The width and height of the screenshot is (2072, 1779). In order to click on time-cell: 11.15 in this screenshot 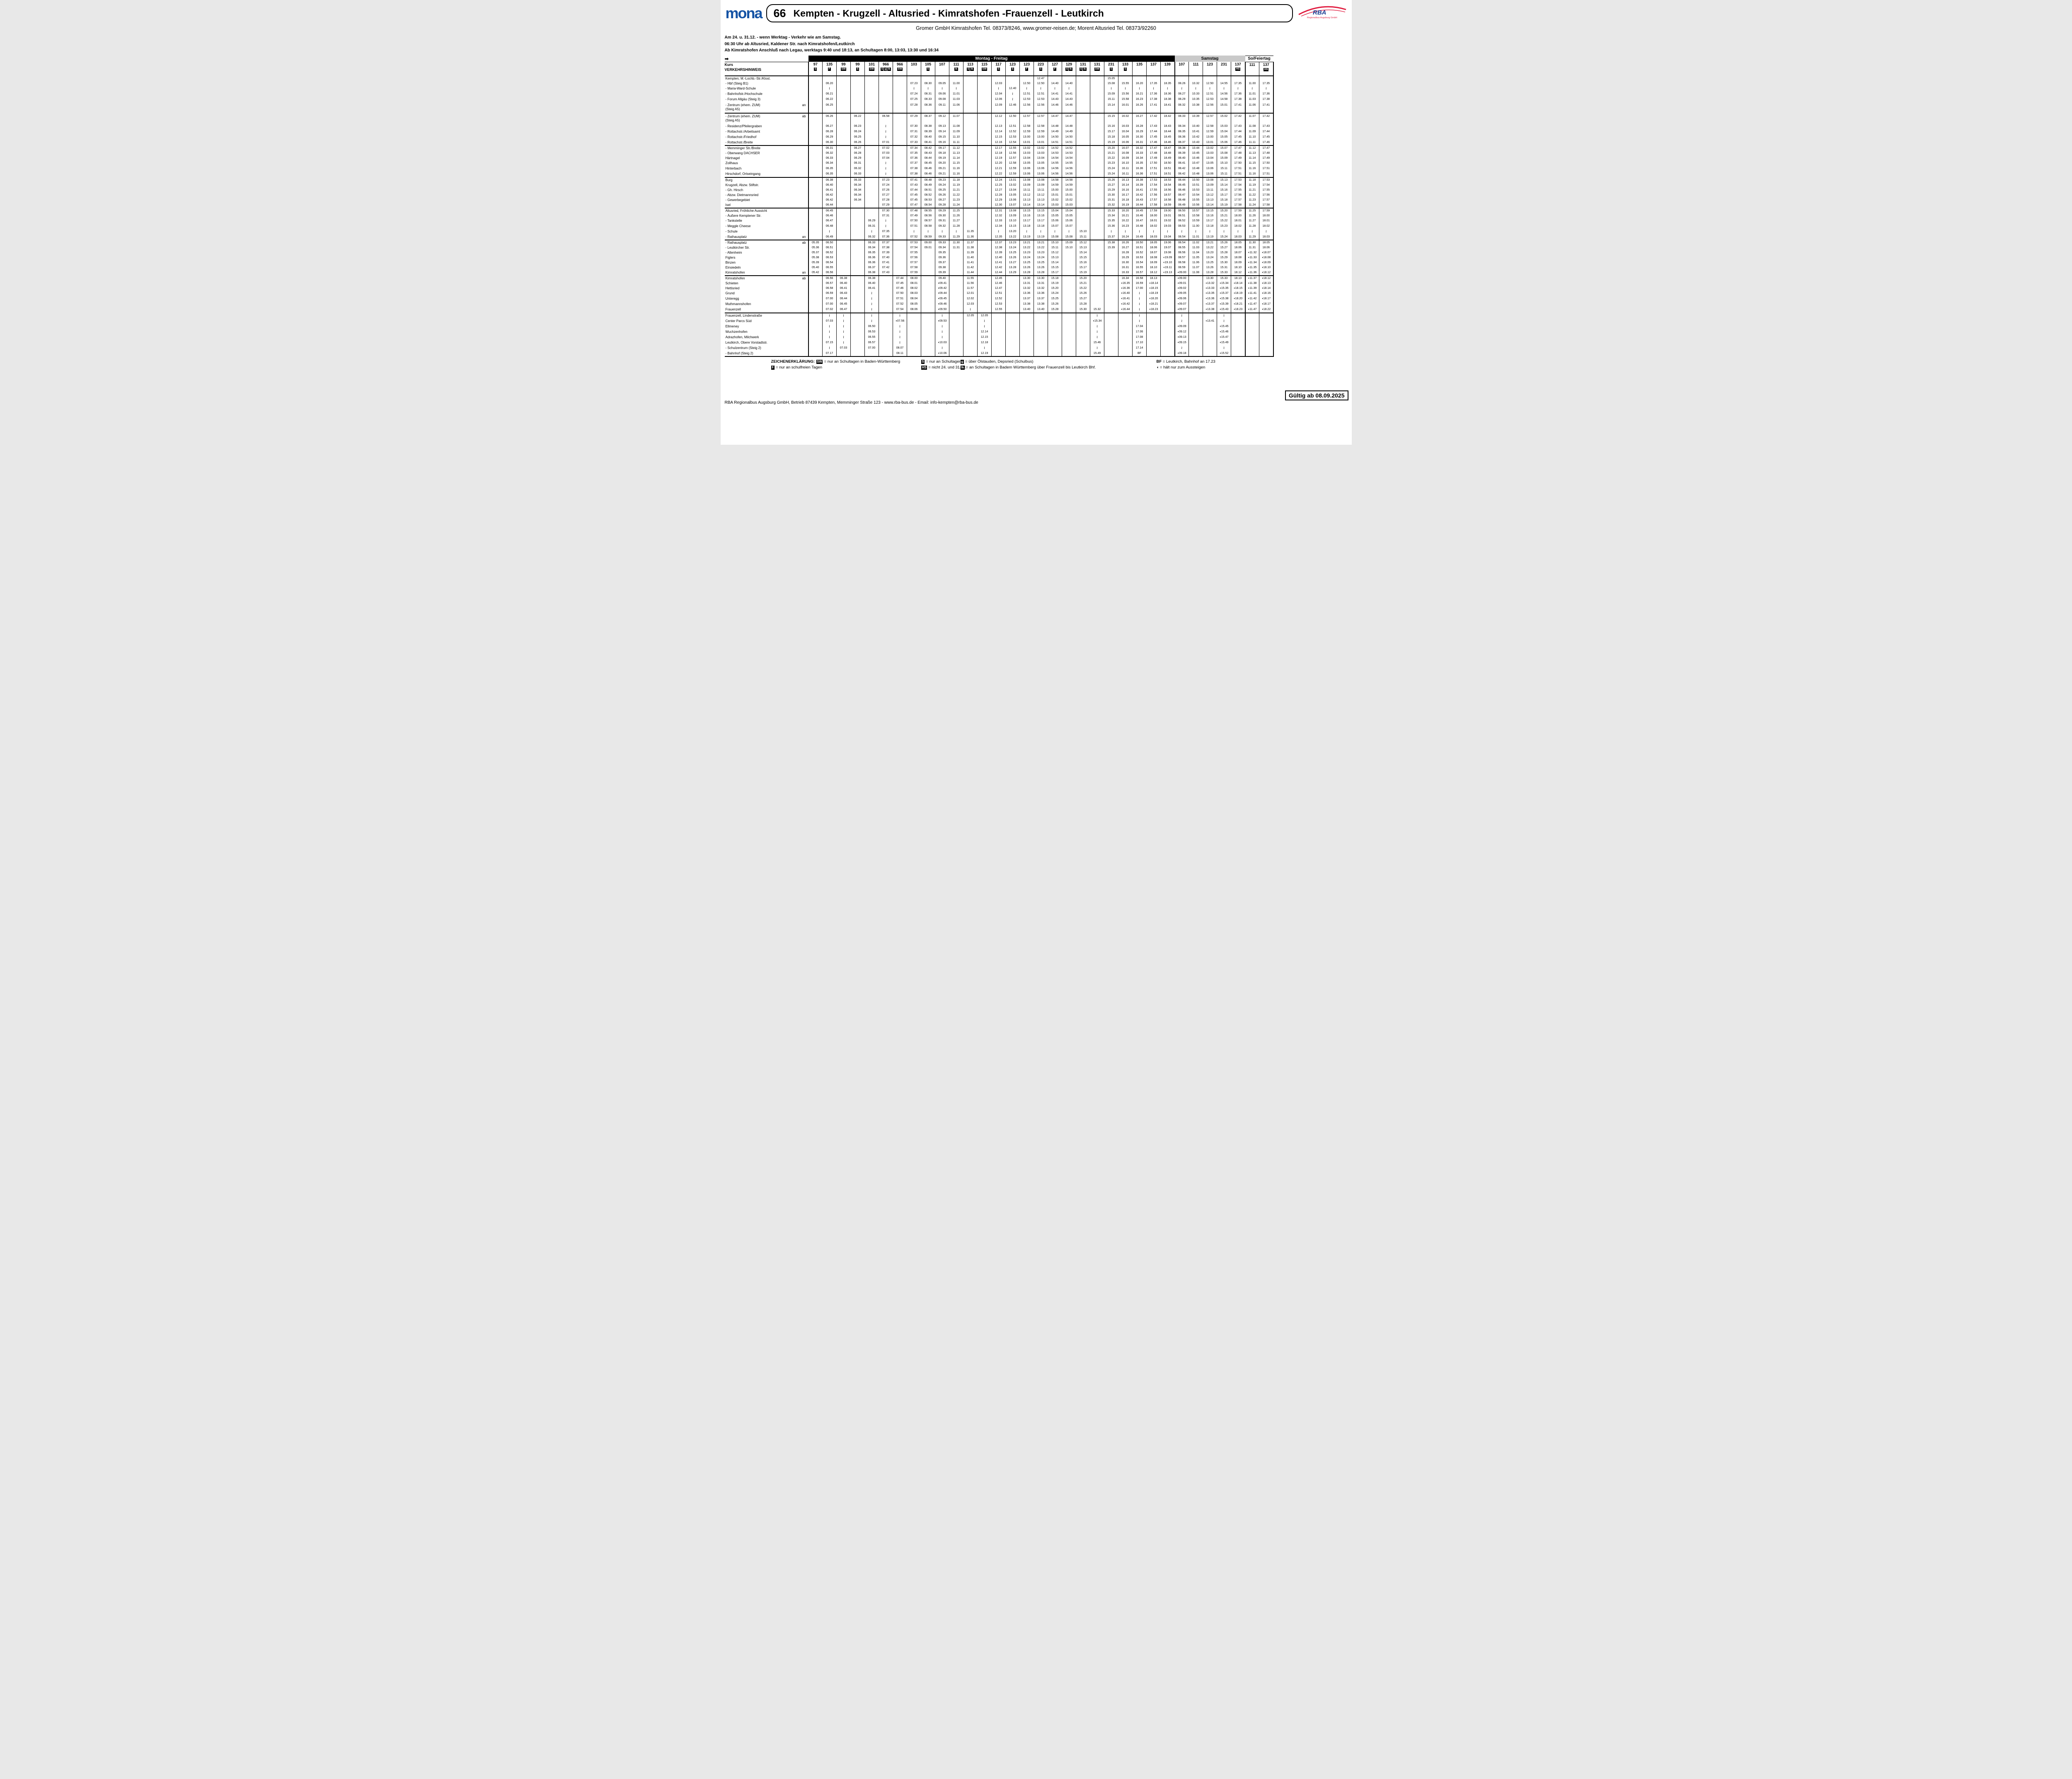, I will do `click(1251, 163)`.